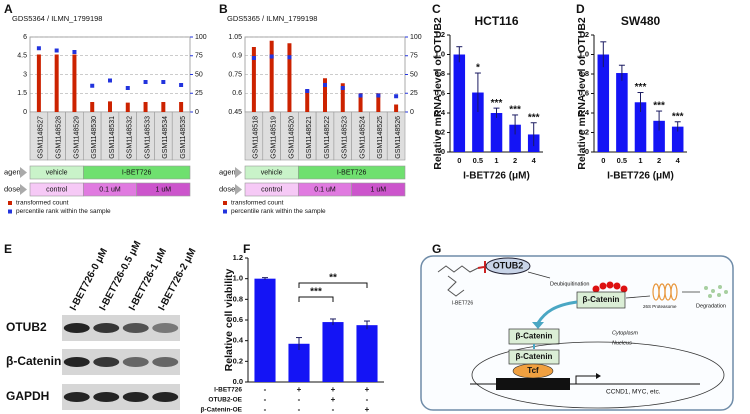 This screenshot has height=414, width=750. Describe the element at coordinates (678, 160) in the screenshot. I see `x-tick-label: 4` at that location.